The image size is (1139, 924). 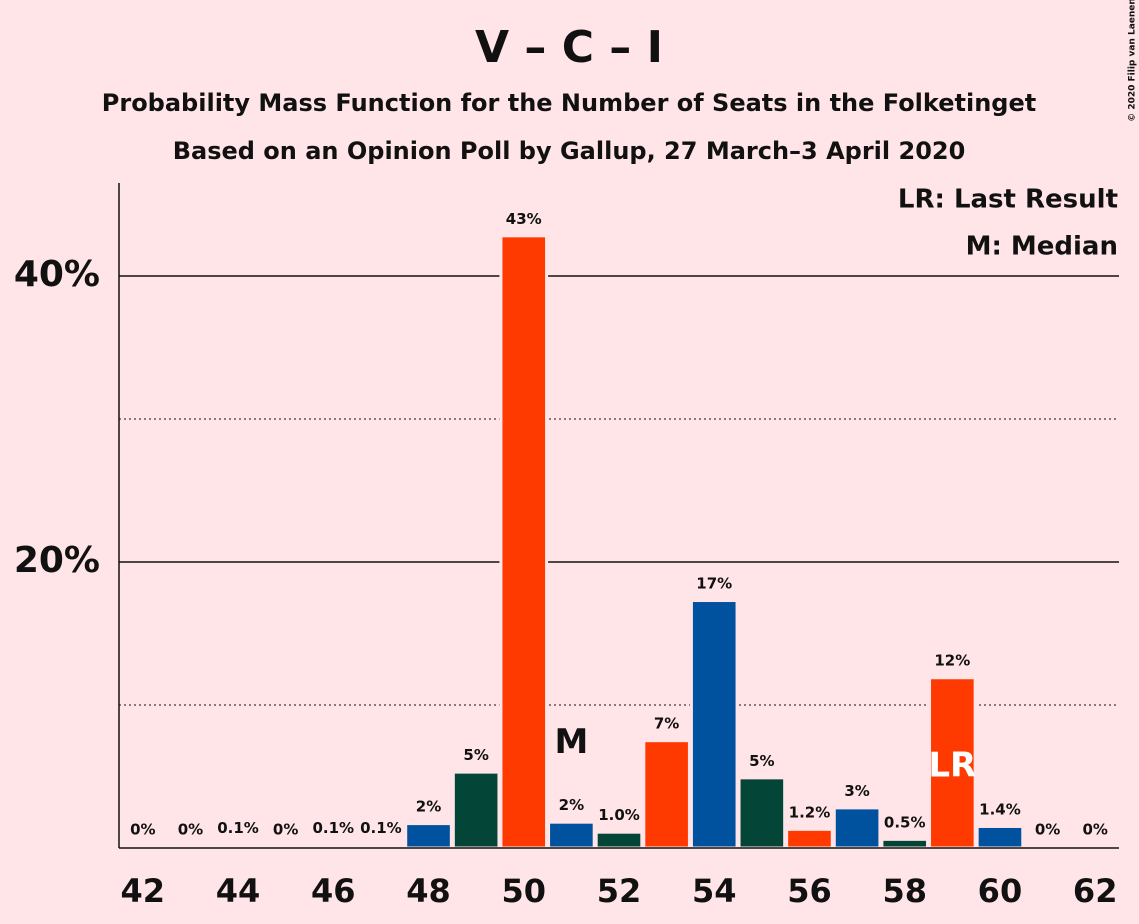 What do you see at coordinates (619, 815) in the screenshot?
I see `value-label: 1.0%` at bounding box center [619, 815].